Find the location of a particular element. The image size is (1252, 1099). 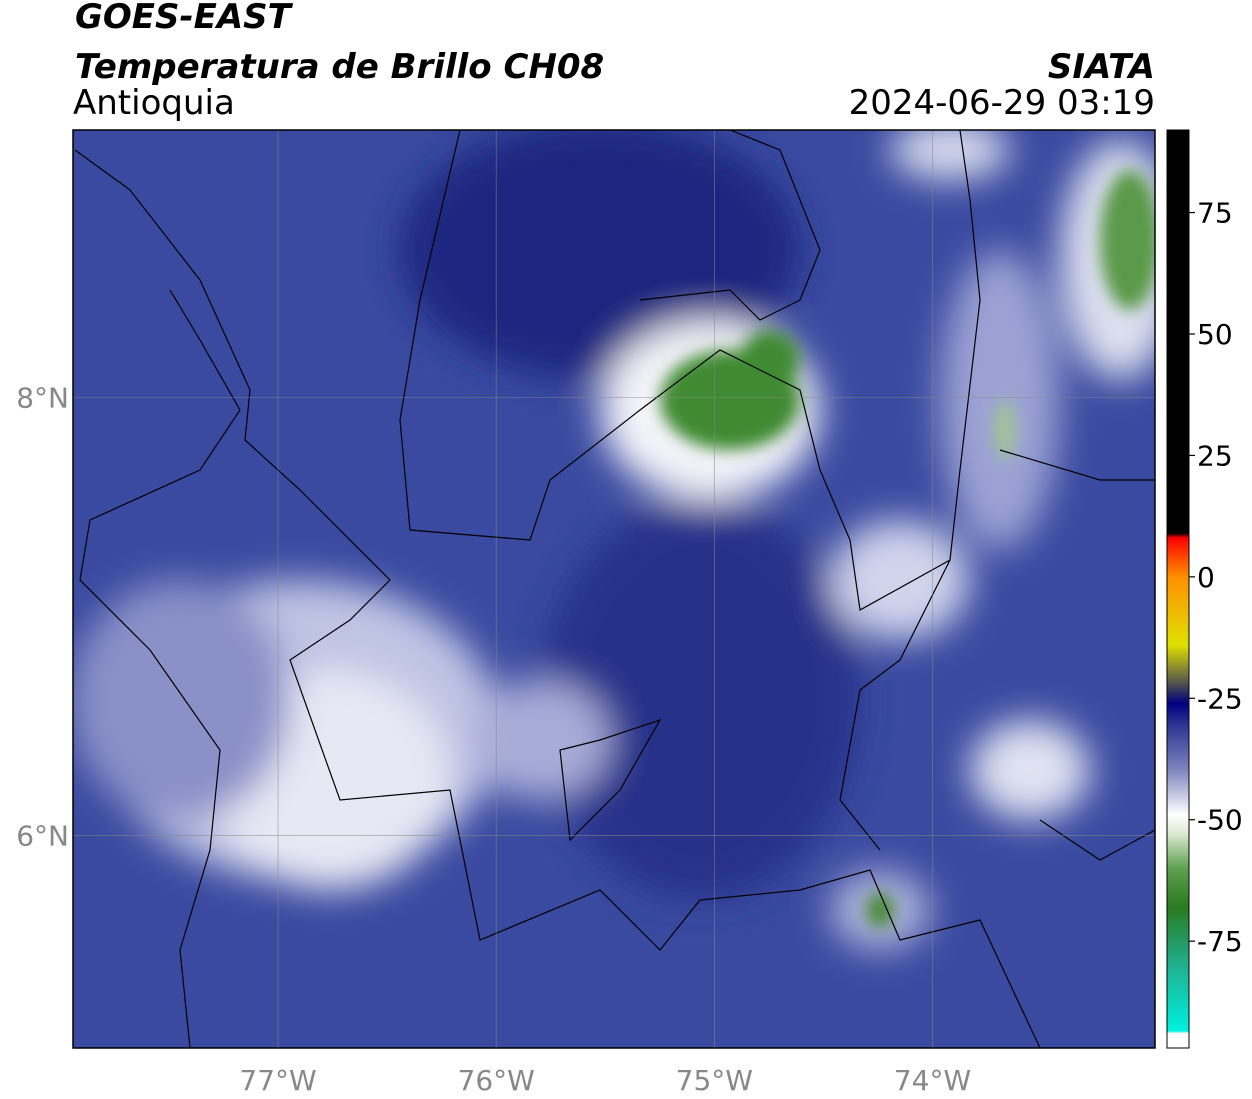

colorbar-tick-label: -25 is located at coordinates (1220, 698).